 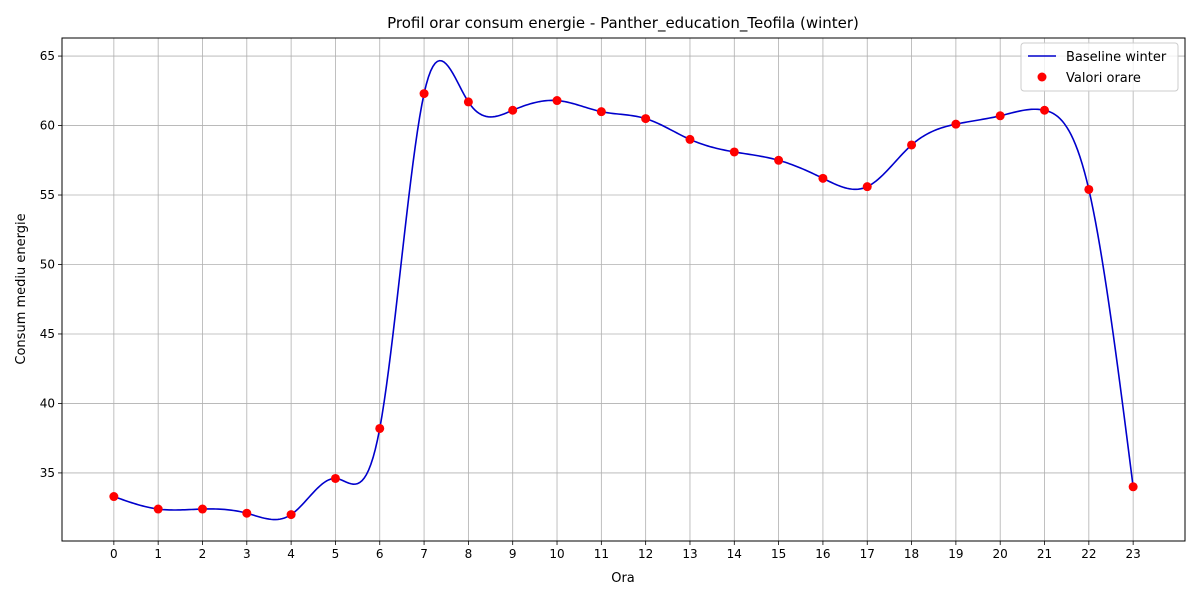 I want to click on y-tick-label: 50, so click(x=47, y=264).